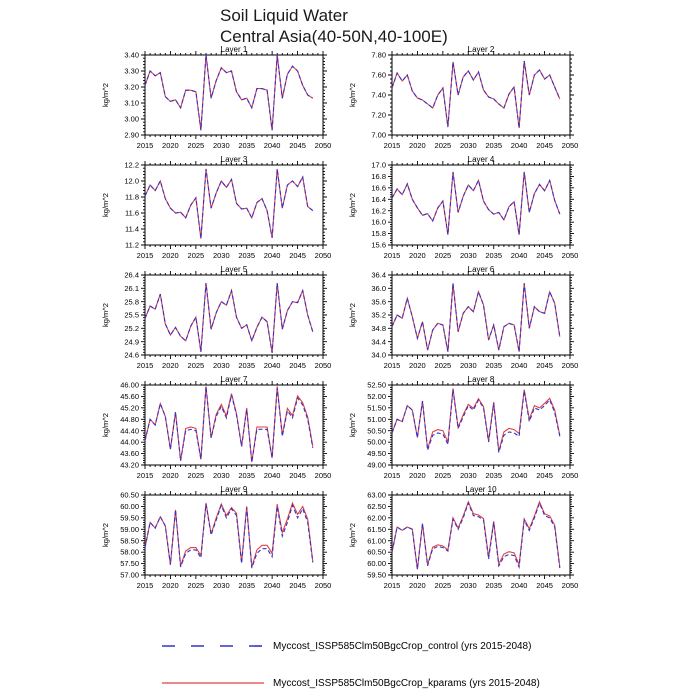 This screenshot has width=700, height=700. I want to click on y-tick-label: 44.80, so click(129, 419).